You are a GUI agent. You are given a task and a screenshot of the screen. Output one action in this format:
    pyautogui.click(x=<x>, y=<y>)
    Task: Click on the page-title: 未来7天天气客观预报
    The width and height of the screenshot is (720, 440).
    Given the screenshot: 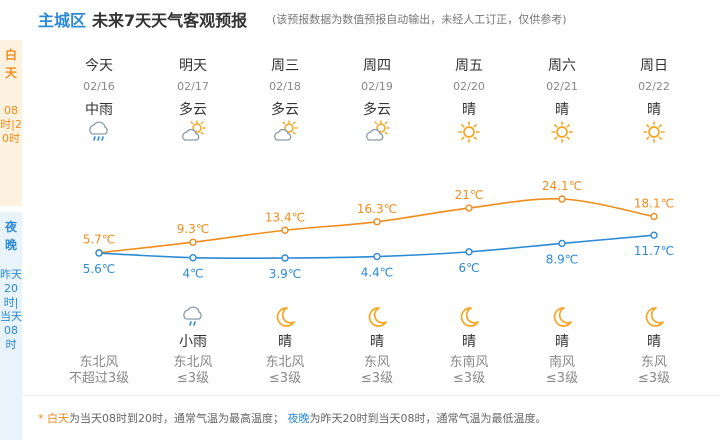 What is the action you would take?
    pyautogui.click(x=170, y=20)
    